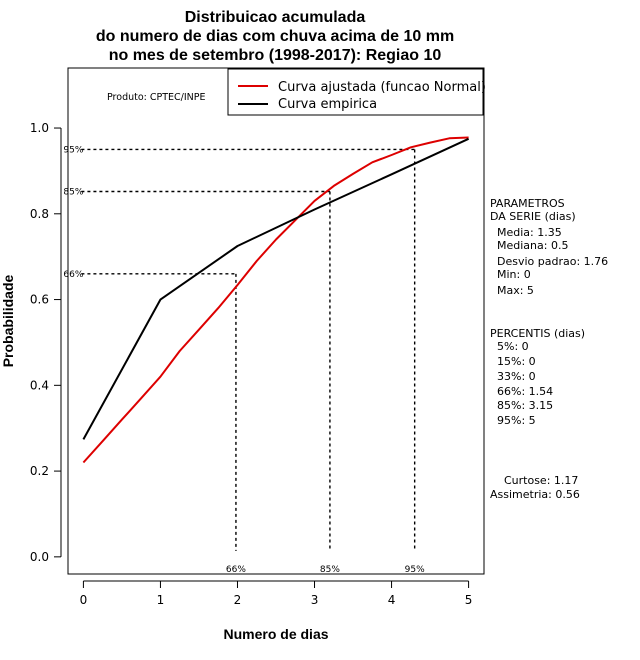 The width and height of the screenshot is (640, 660). What do you see at coordinates (39, 214) in the screenshot?
I see `y-tick-label: 0.8` at bounding box center [39, 214].